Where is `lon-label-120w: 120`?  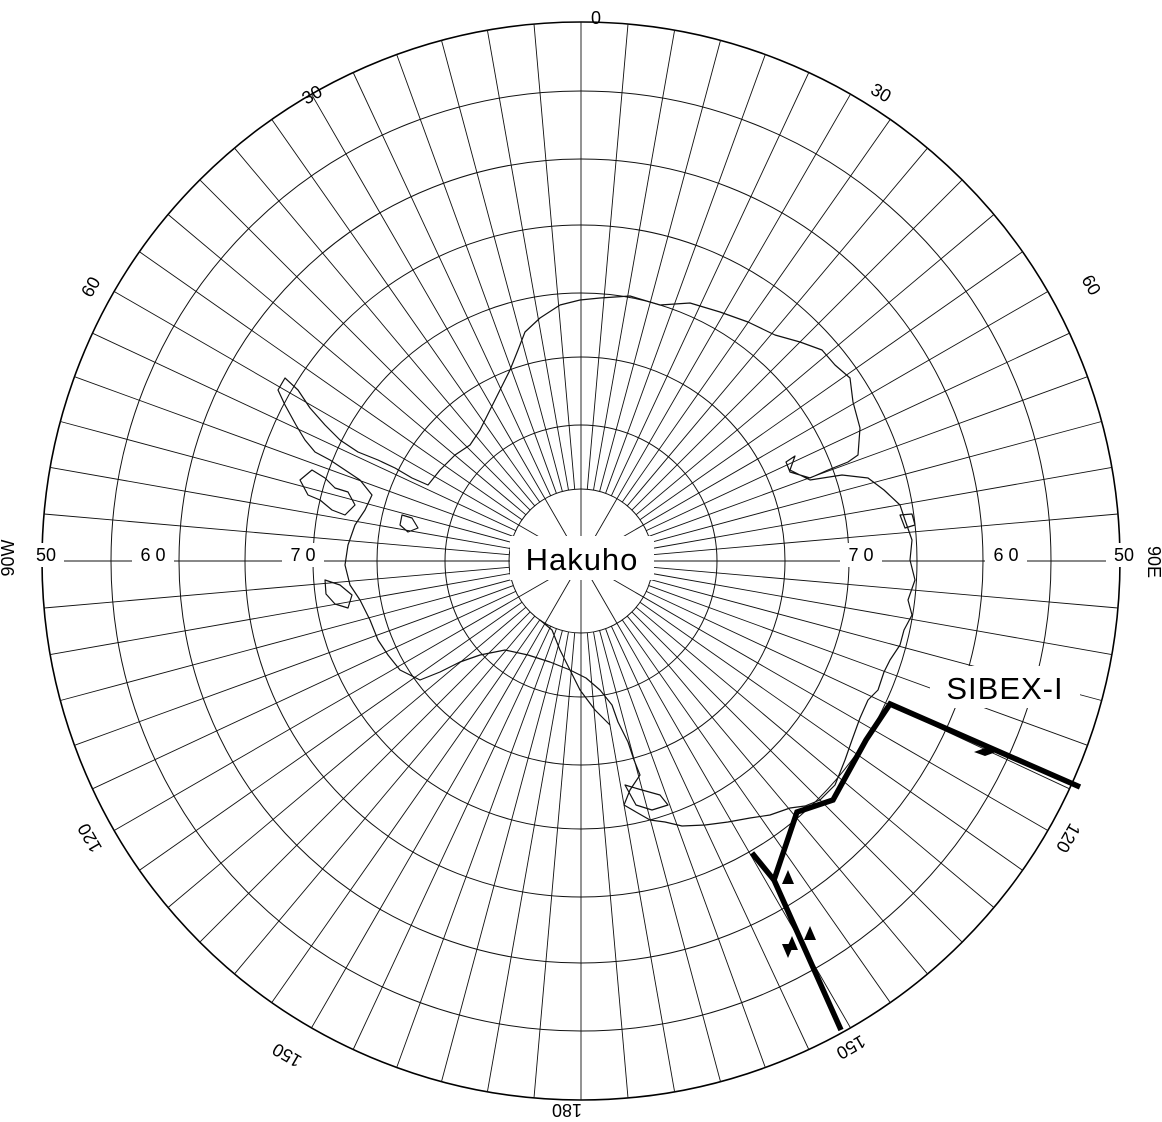 lon-label-120w: 120 is located at coordinates (90, 838).